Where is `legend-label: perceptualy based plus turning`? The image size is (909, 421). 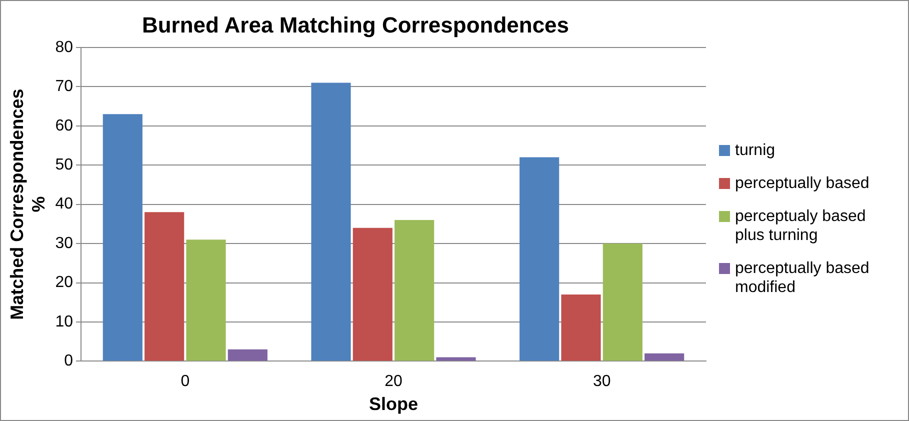
legend-label: perceptualy based plus turning is located at coordinates (801, 226).